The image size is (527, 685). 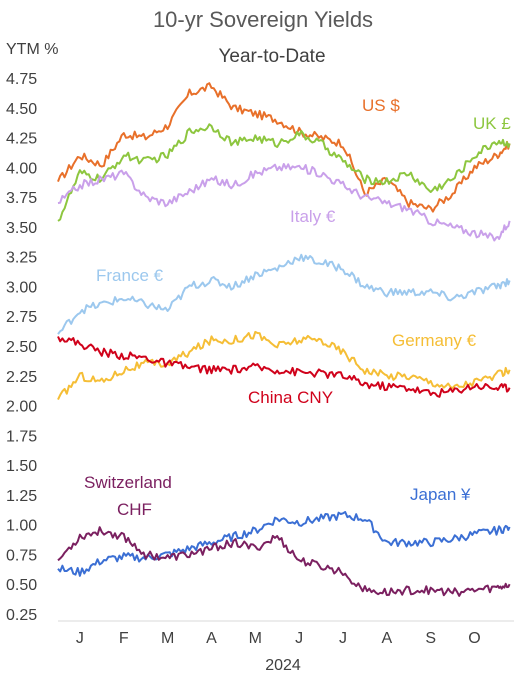 What do you see at coordinates (21, 436) in the screenshot?
I see `y-tick-label: 1.75` at bounding box center [21, 436].